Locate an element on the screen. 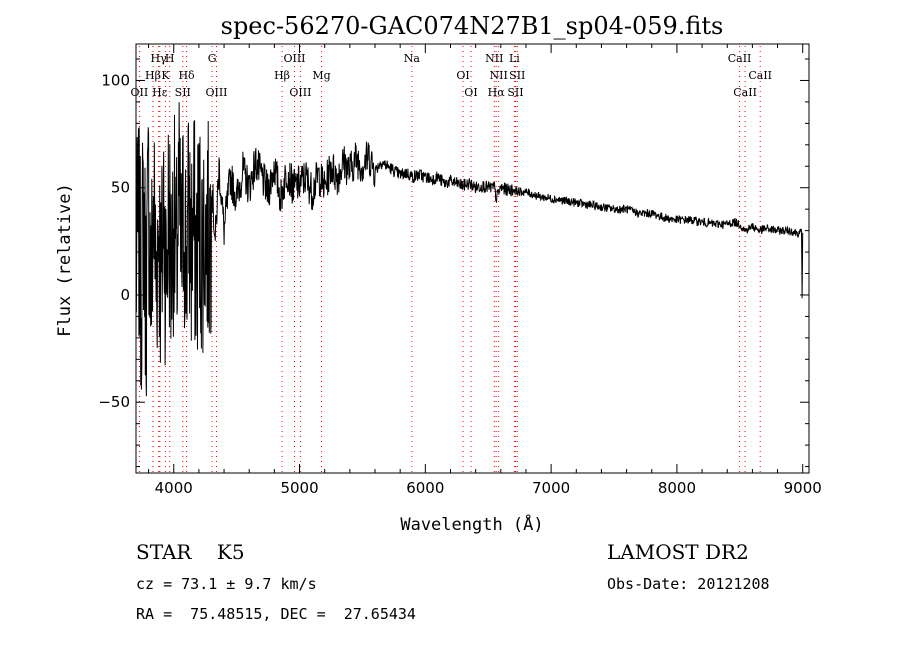 The height and width of the screenshot is (650, 900). y-tick-label: 50 is located at coordinates (120, 188).